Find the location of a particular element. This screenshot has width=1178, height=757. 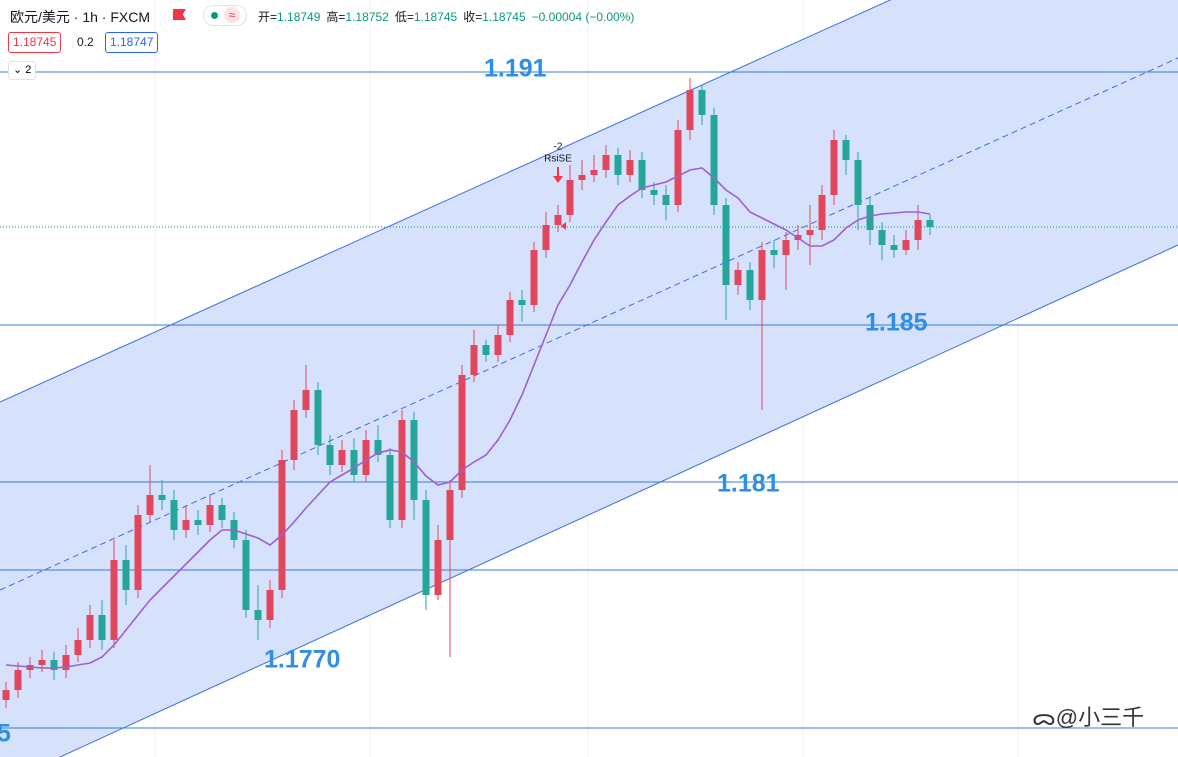

chevron: ⌄ is located at coordinates (19, 70).